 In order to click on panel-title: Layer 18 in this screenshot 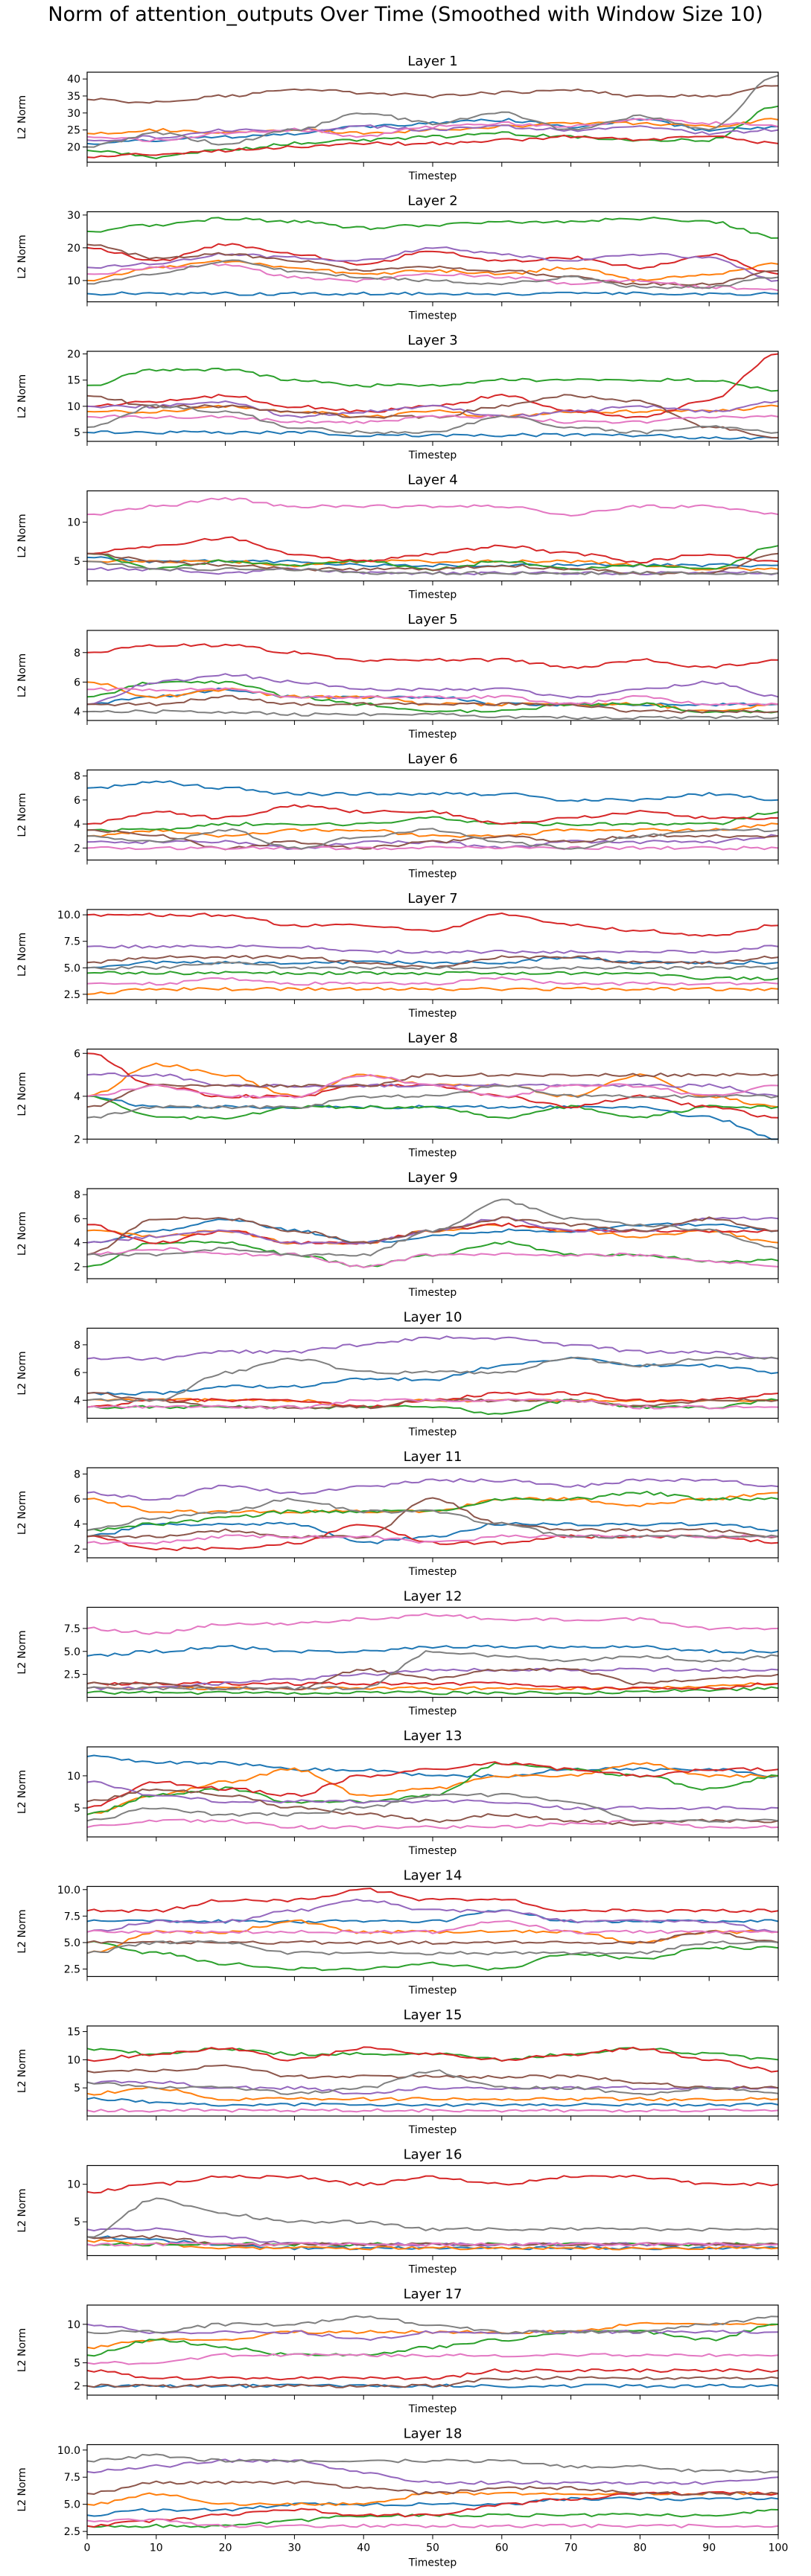, I will do `click(433, 2434)`.